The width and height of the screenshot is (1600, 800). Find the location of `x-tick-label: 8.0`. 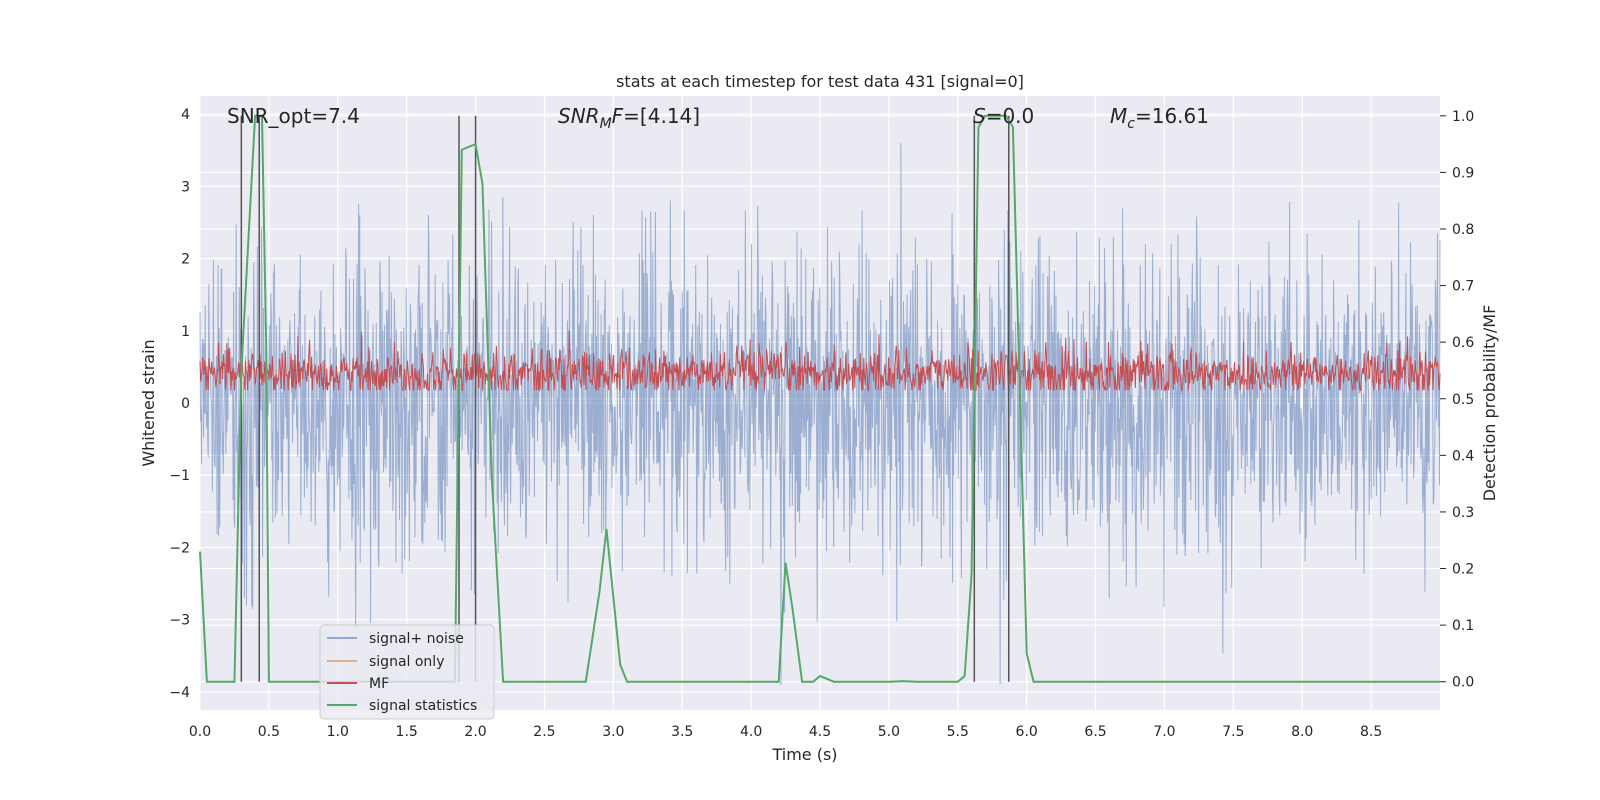

x-tick-label: 8.0 is located at coordinates (1302, 732).